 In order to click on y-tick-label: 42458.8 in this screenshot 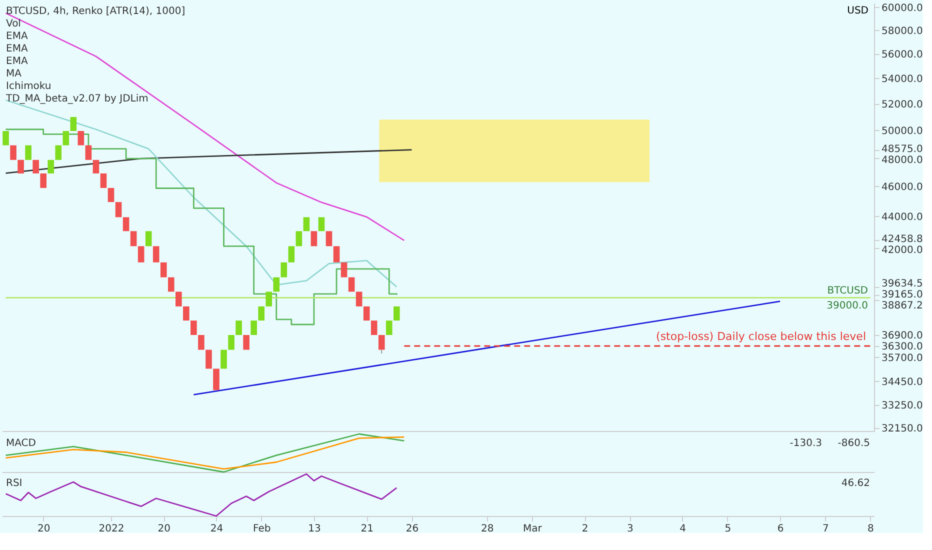, I will do `click(902, 240)`.